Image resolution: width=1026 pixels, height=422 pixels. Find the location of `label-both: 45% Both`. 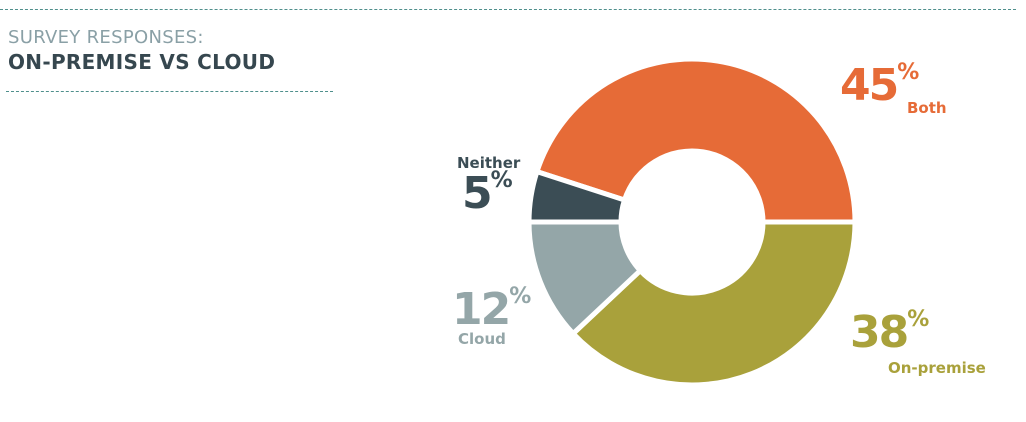

label-both: 45% Both is located at coordinates (893, 88).